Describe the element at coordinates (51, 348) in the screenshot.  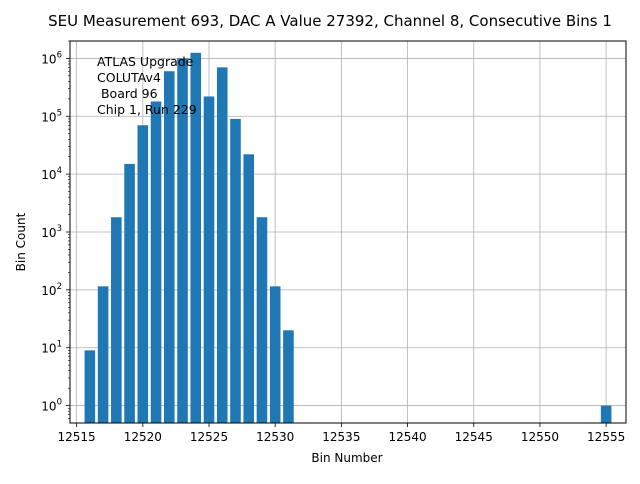
I see `y-tick-label: 10¹` at that location.